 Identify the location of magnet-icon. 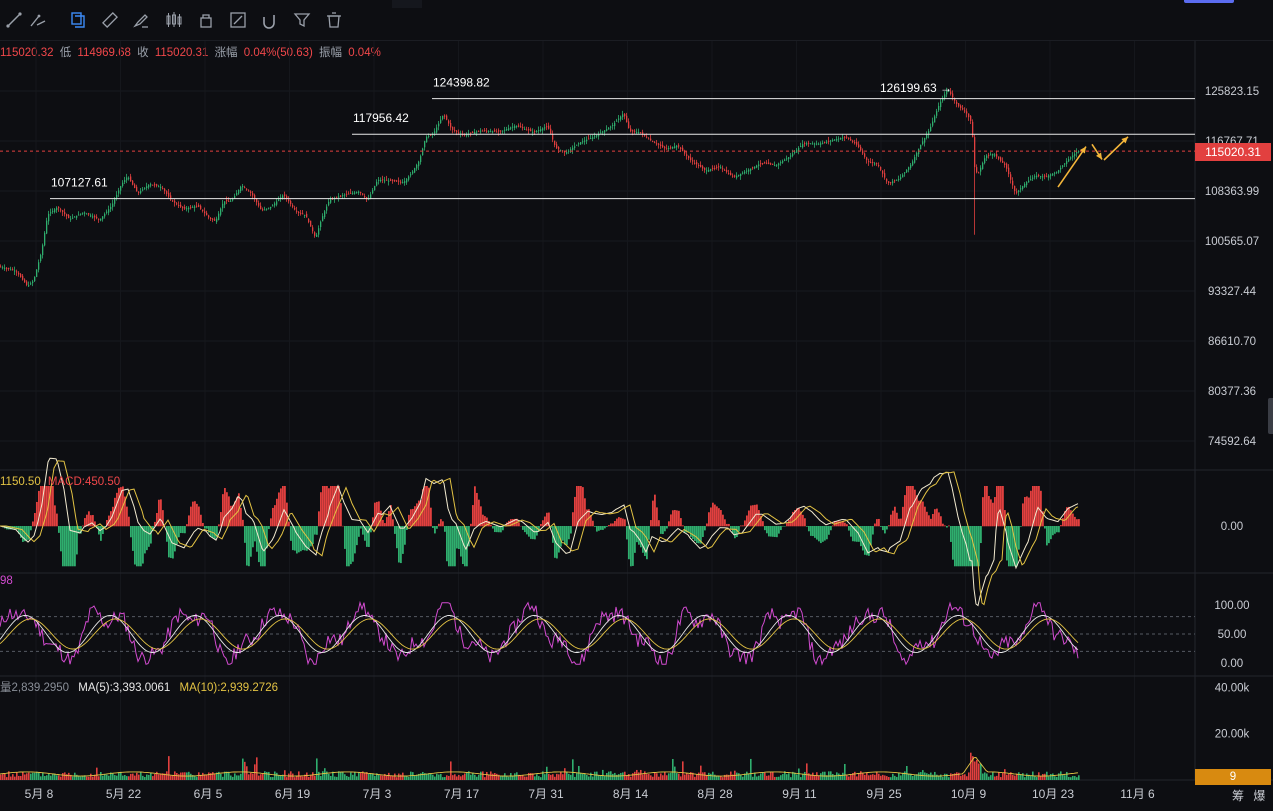
(269, 20).